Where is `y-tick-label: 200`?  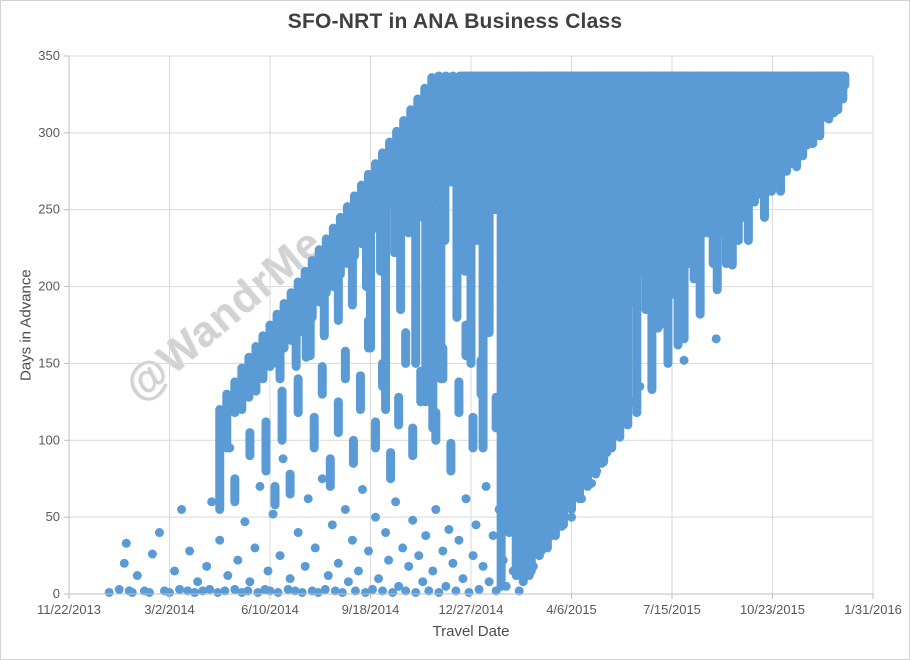 y-tick-label: 200 is located at coordinates (49, 286).